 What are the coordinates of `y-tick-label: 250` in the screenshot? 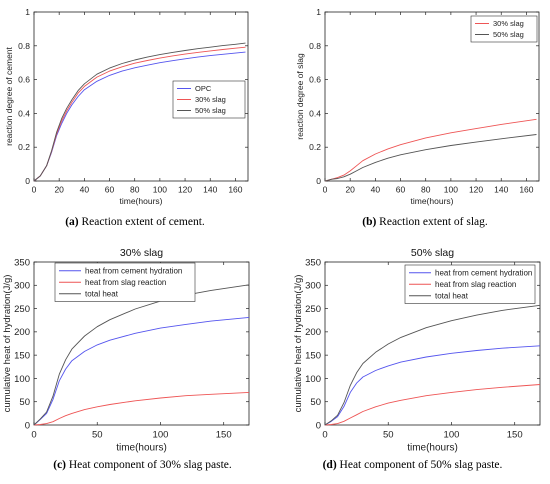 It's located at (313, 309).